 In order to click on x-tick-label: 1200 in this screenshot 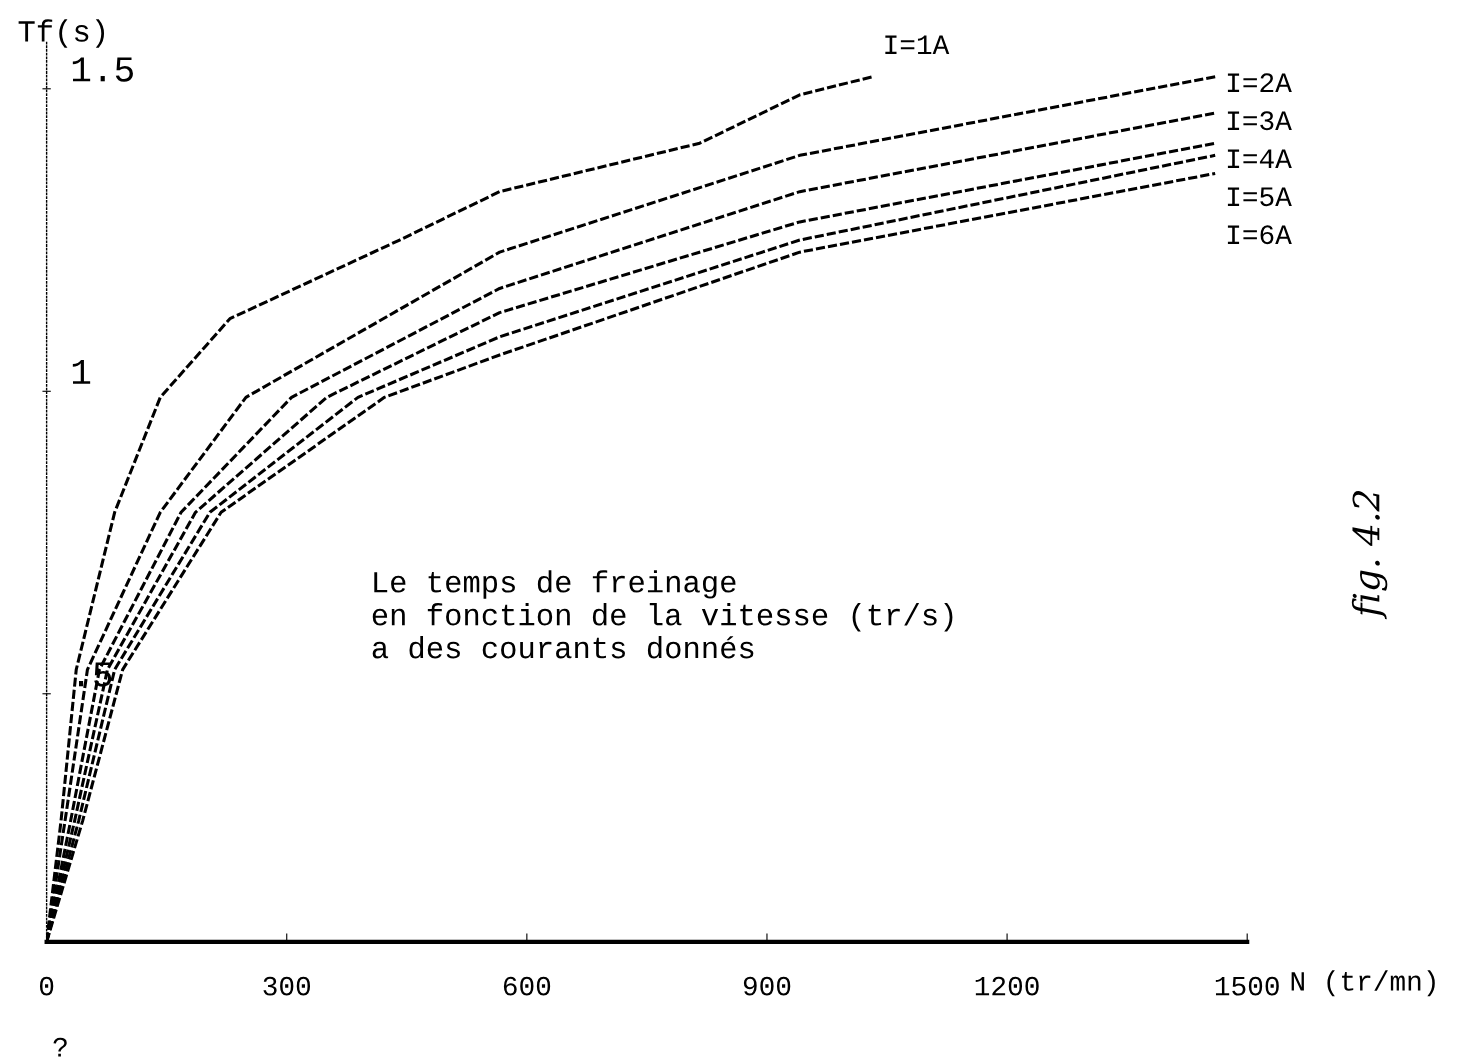, I will do `click(1007, 986)`.